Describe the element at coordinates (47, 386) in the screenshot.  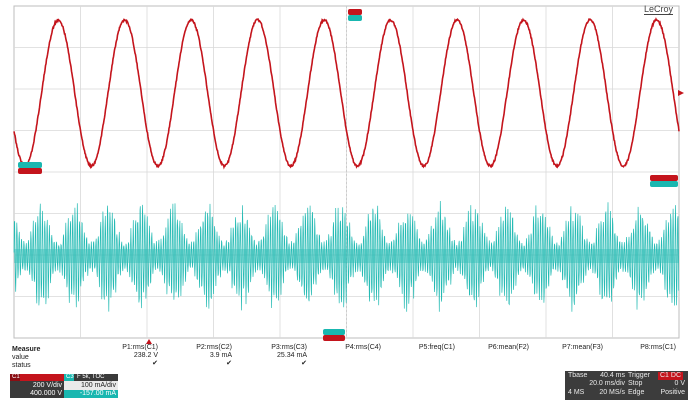
I see `c1-scale: 200 V/div` at that location.